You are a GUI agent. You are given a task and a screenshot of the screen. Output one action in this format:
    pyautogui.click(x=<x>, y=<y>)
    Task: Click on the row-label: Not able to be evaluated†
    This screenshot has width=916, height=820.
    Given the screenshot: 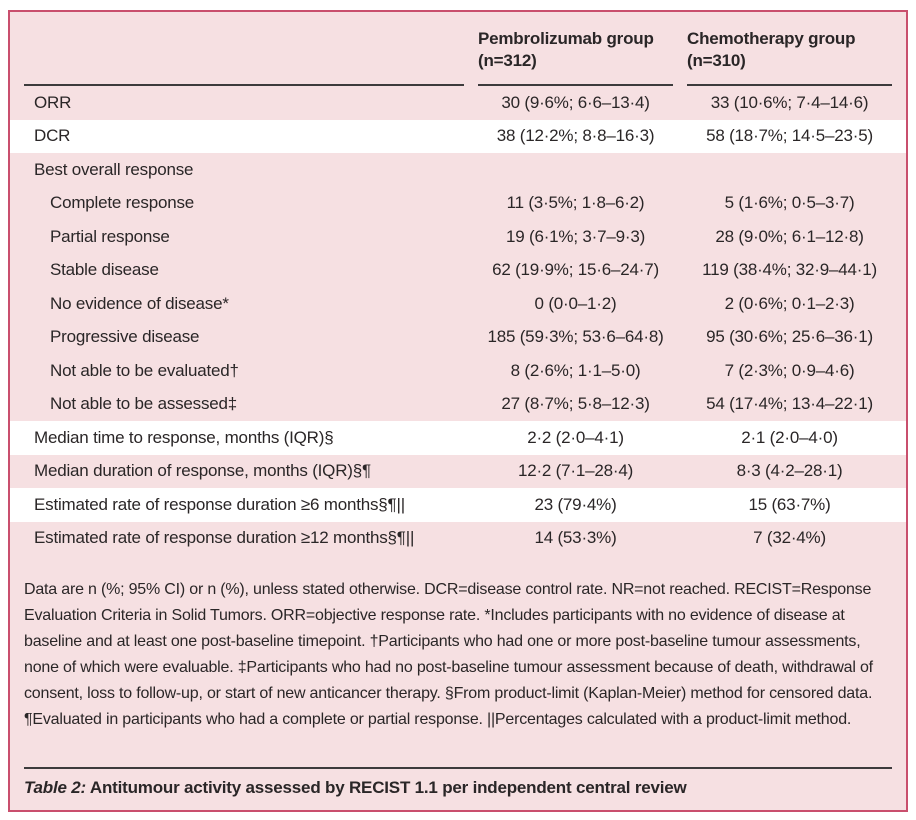 What is the action you would take?
    pyautogui.click(x=144, y=370)
    